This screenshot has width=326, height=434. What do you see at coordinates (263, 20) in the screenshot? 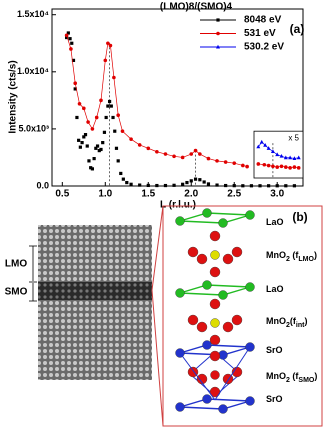
I see `legend-label: 8048 eV` at bounding box center [263, 20].